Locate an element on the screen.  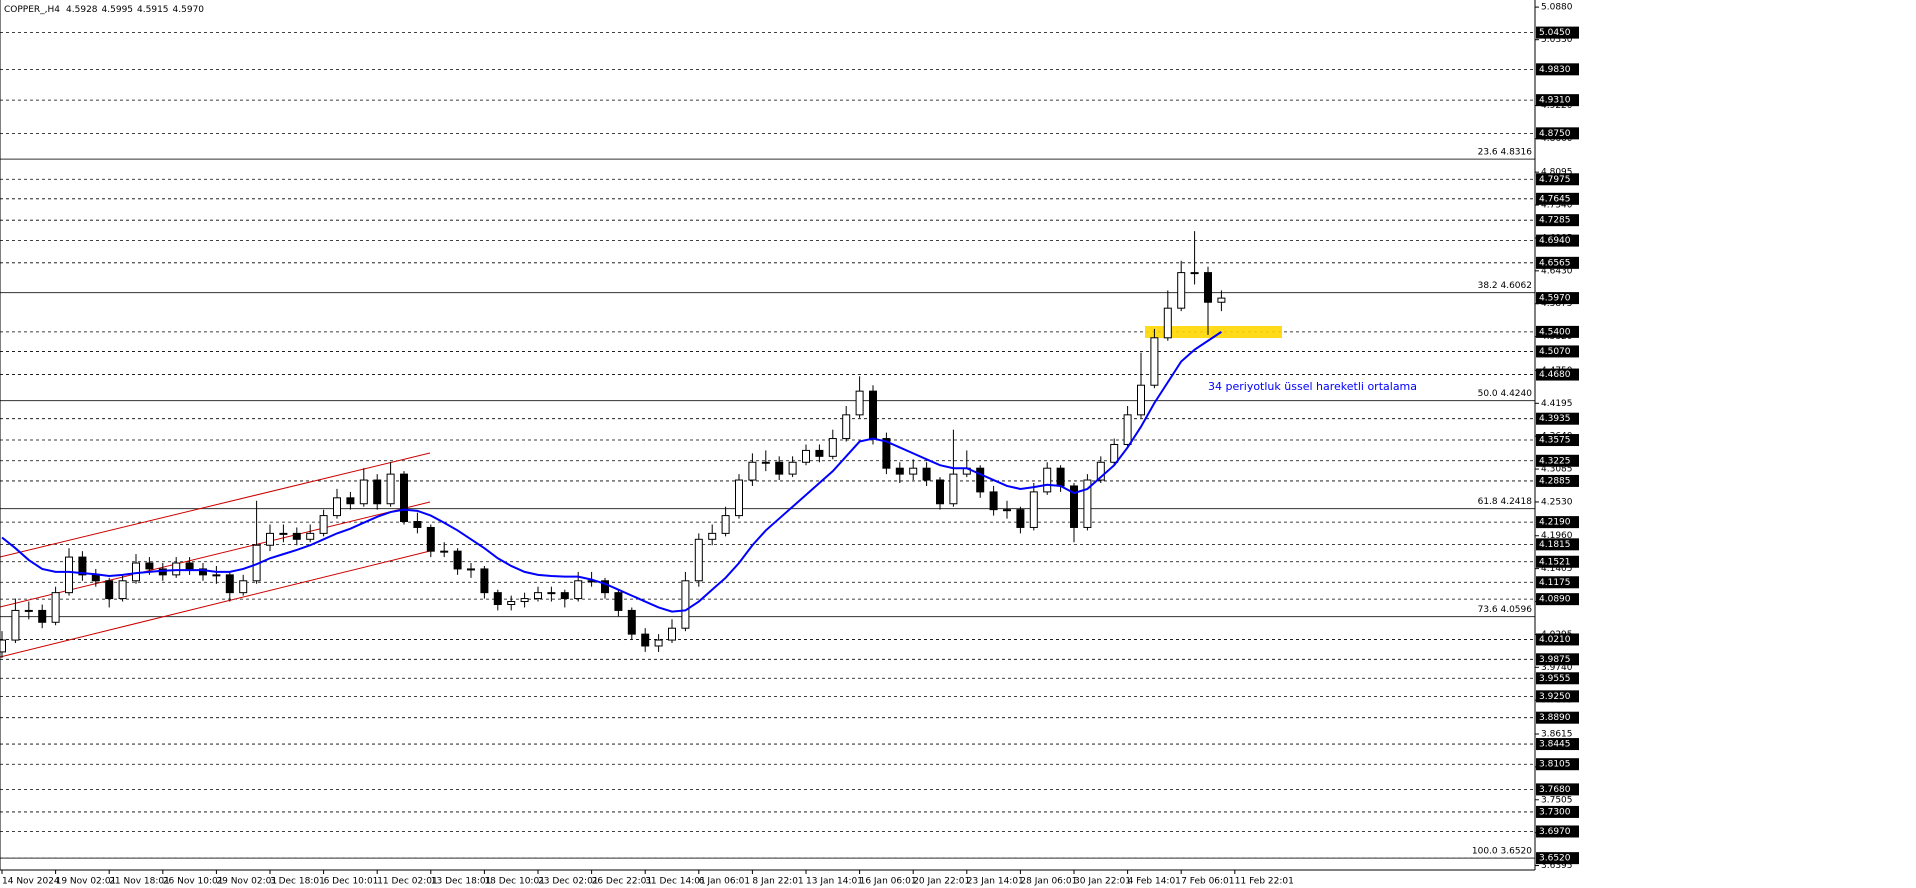
x-tick-label: 28 Jan 06:01 is located at coordinates (1048, 882).